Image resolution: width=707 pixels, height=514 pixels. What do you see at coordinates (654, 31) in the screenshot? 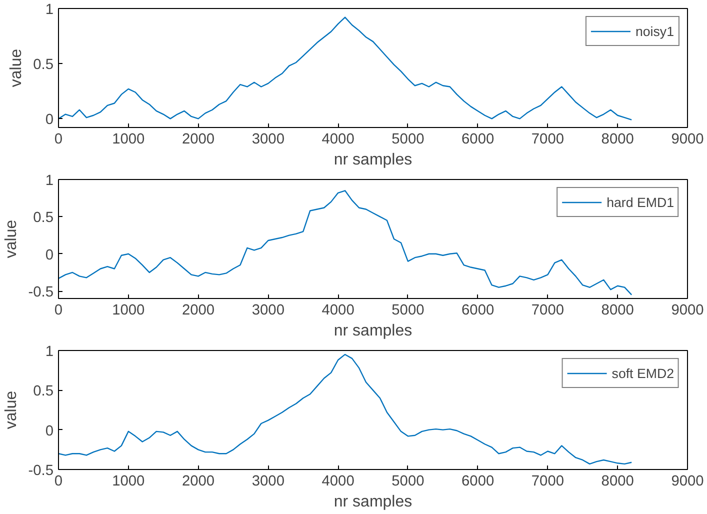
I see `legend-label: noisy1` at bounding box center [654, 31].